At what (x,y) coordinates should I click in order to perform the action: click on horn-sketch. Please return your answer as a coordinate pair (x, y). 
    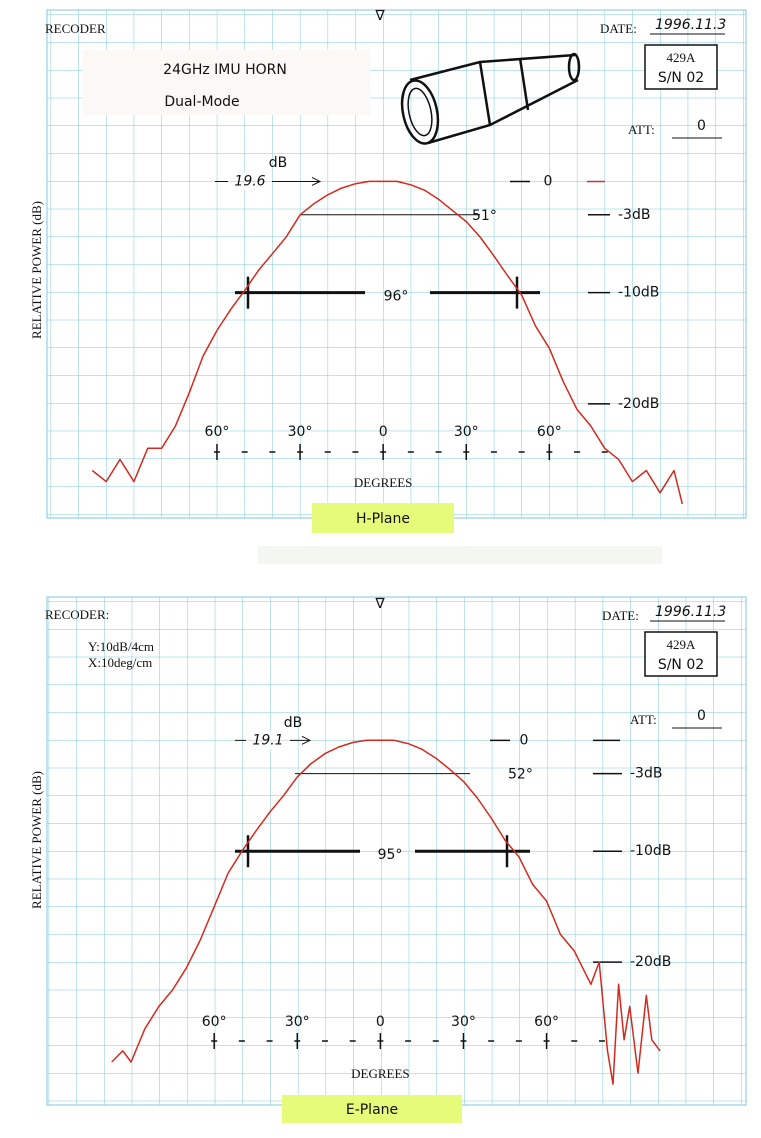
    Looking at the image, I should click on (490, 98).